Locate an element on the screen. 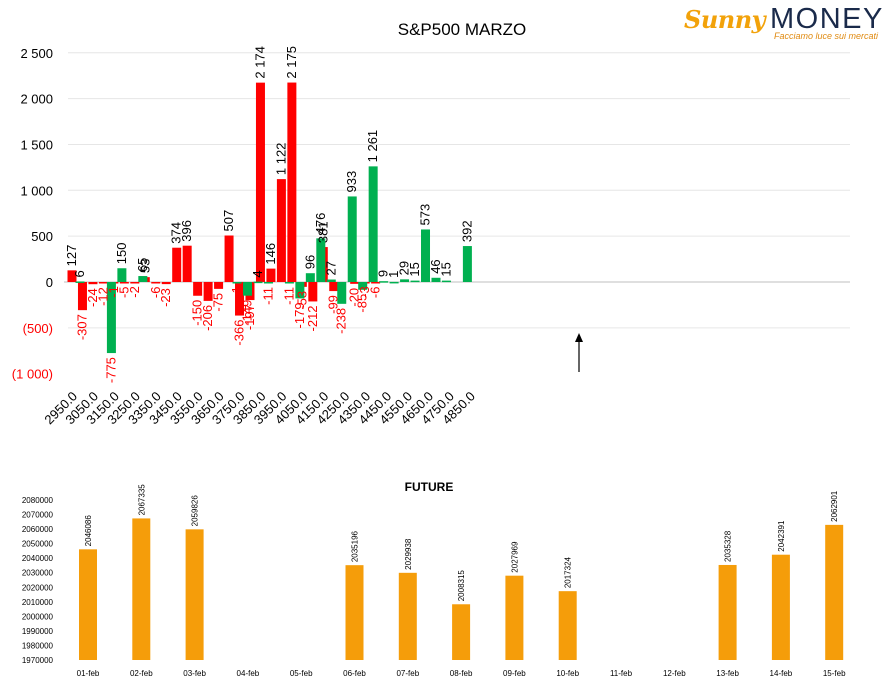  data-label: -238 is located at coordinates (341, 321).